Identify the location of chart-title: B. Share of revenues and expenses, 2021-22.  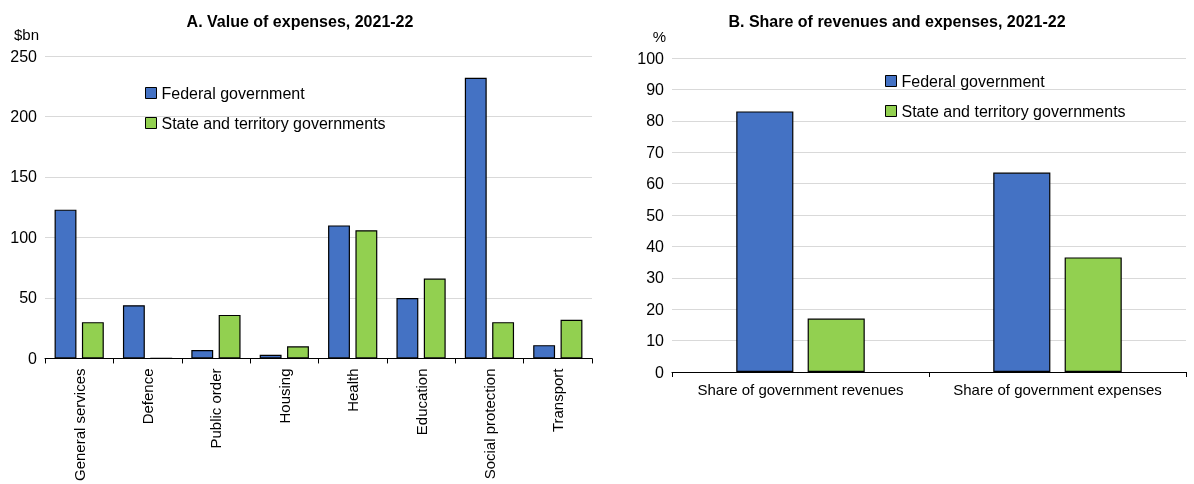
(897, 21).